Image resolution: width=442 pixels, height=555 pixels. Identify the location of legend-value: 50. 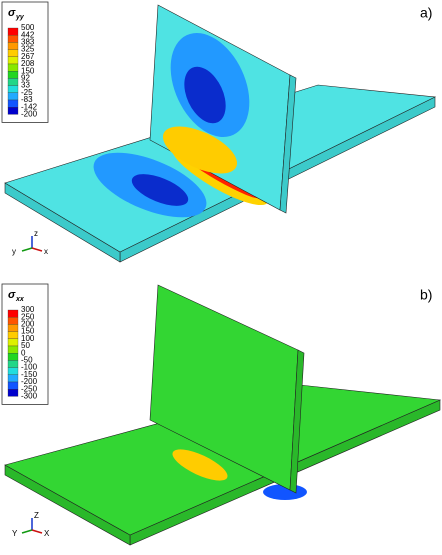
(25, 345).